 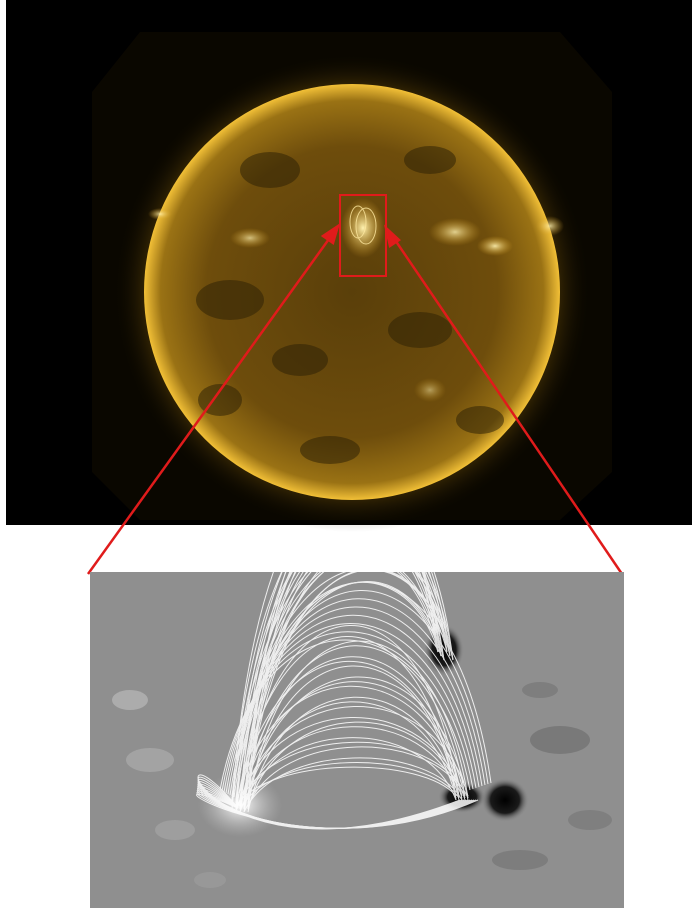 I want to click on bright-active-regions, so click(x=356, y=300).